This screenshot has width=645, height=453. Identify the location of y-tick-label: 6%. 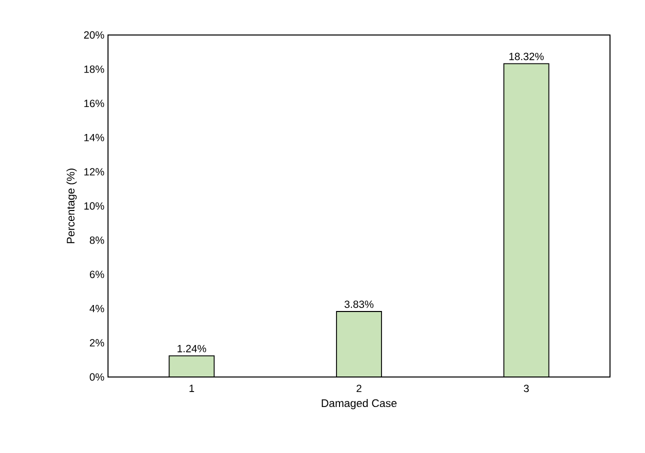
(97, 274).